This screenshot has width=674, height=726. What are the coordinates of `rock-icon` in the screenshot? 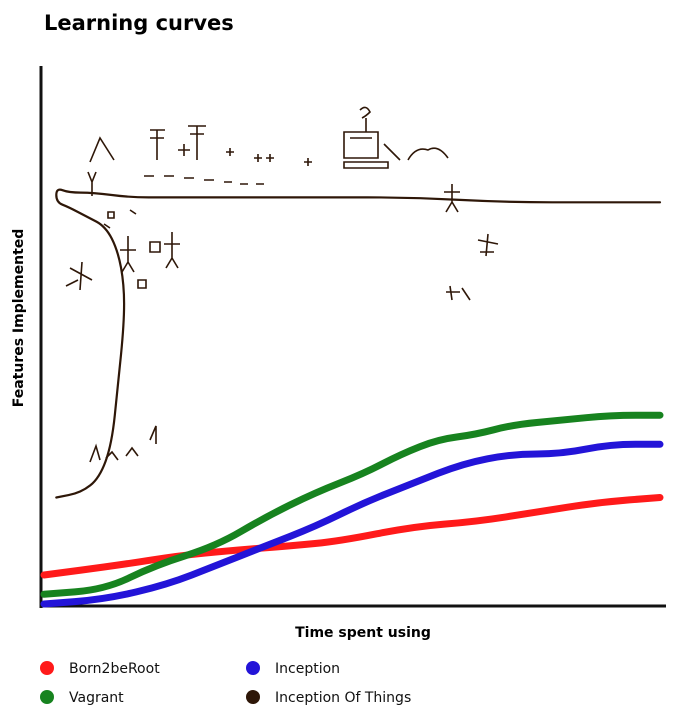 It's located at (132, 249).